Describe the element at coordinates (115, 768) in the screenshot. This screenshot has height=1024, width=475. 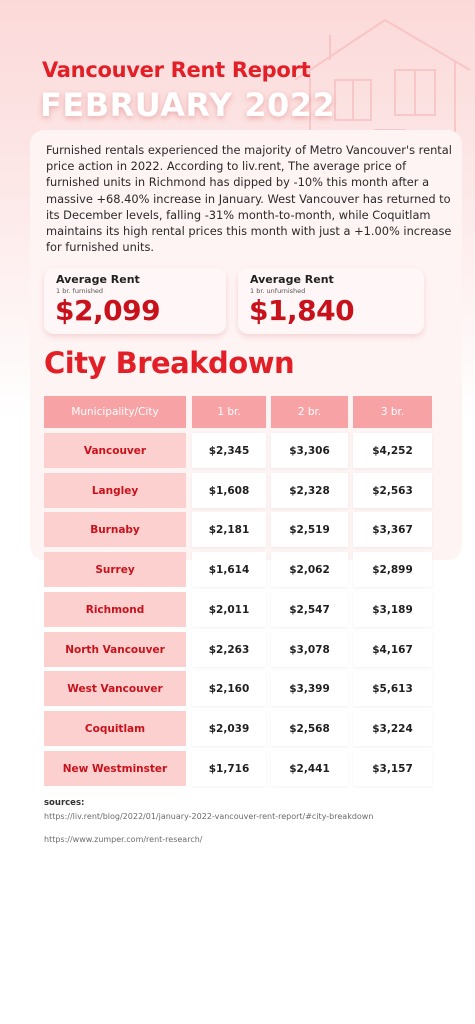
I see `table-city-cell: New Westminster` at that location.